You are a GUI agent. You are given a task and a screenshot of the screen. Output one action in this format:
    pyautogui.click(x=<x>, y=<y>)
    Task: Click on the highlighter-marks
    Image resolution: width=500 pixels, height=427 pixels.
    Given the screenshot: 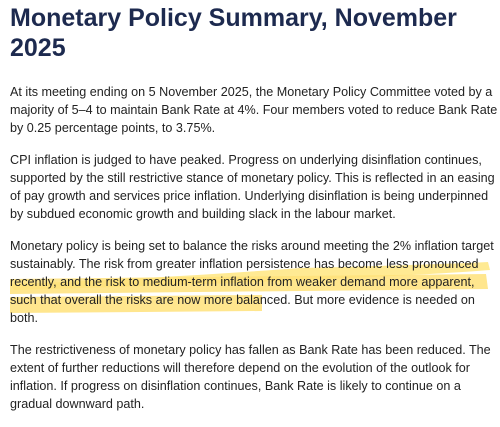 What is the action you would take?
    pyautogui.click(x=250, y=287)
    